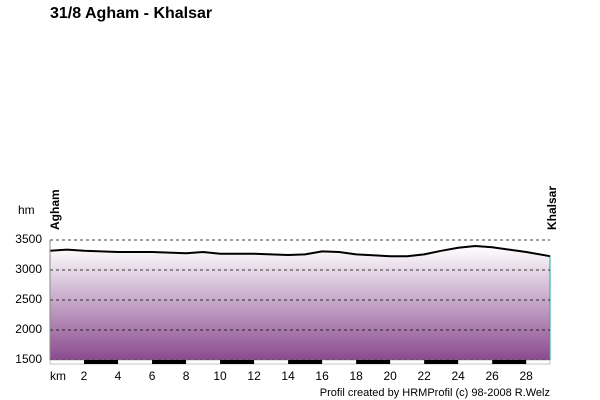  I want to click on x-tick-label: 2, so click(84, 376).